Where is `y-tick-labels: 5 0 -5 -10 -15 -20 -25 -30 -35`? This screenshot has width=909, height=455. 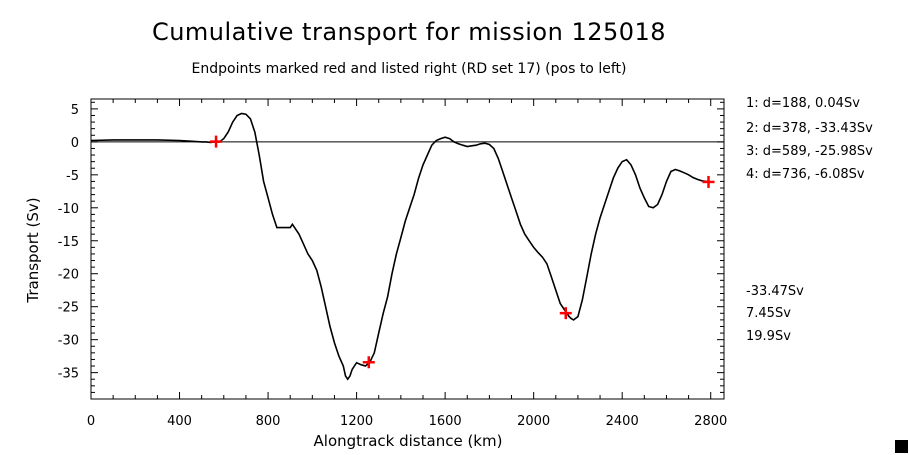 y-tick-labels: 5 0 -5 -10 -15 -20 -25 -30 -35 is located at coordinates (68, 242).